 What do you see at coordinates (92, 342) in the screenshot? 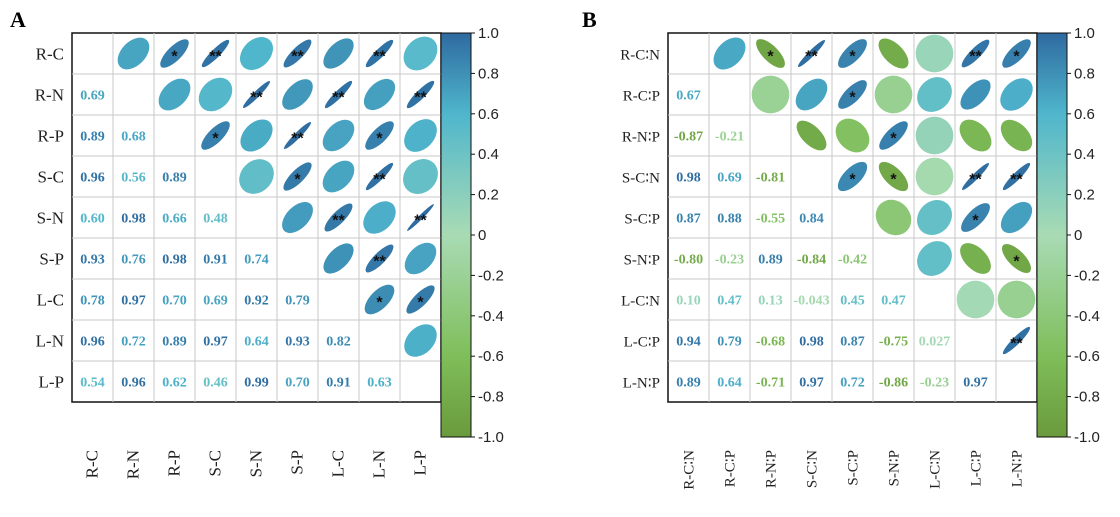
I see `correlation-value: 0.96` at bounding box center [92, 342].